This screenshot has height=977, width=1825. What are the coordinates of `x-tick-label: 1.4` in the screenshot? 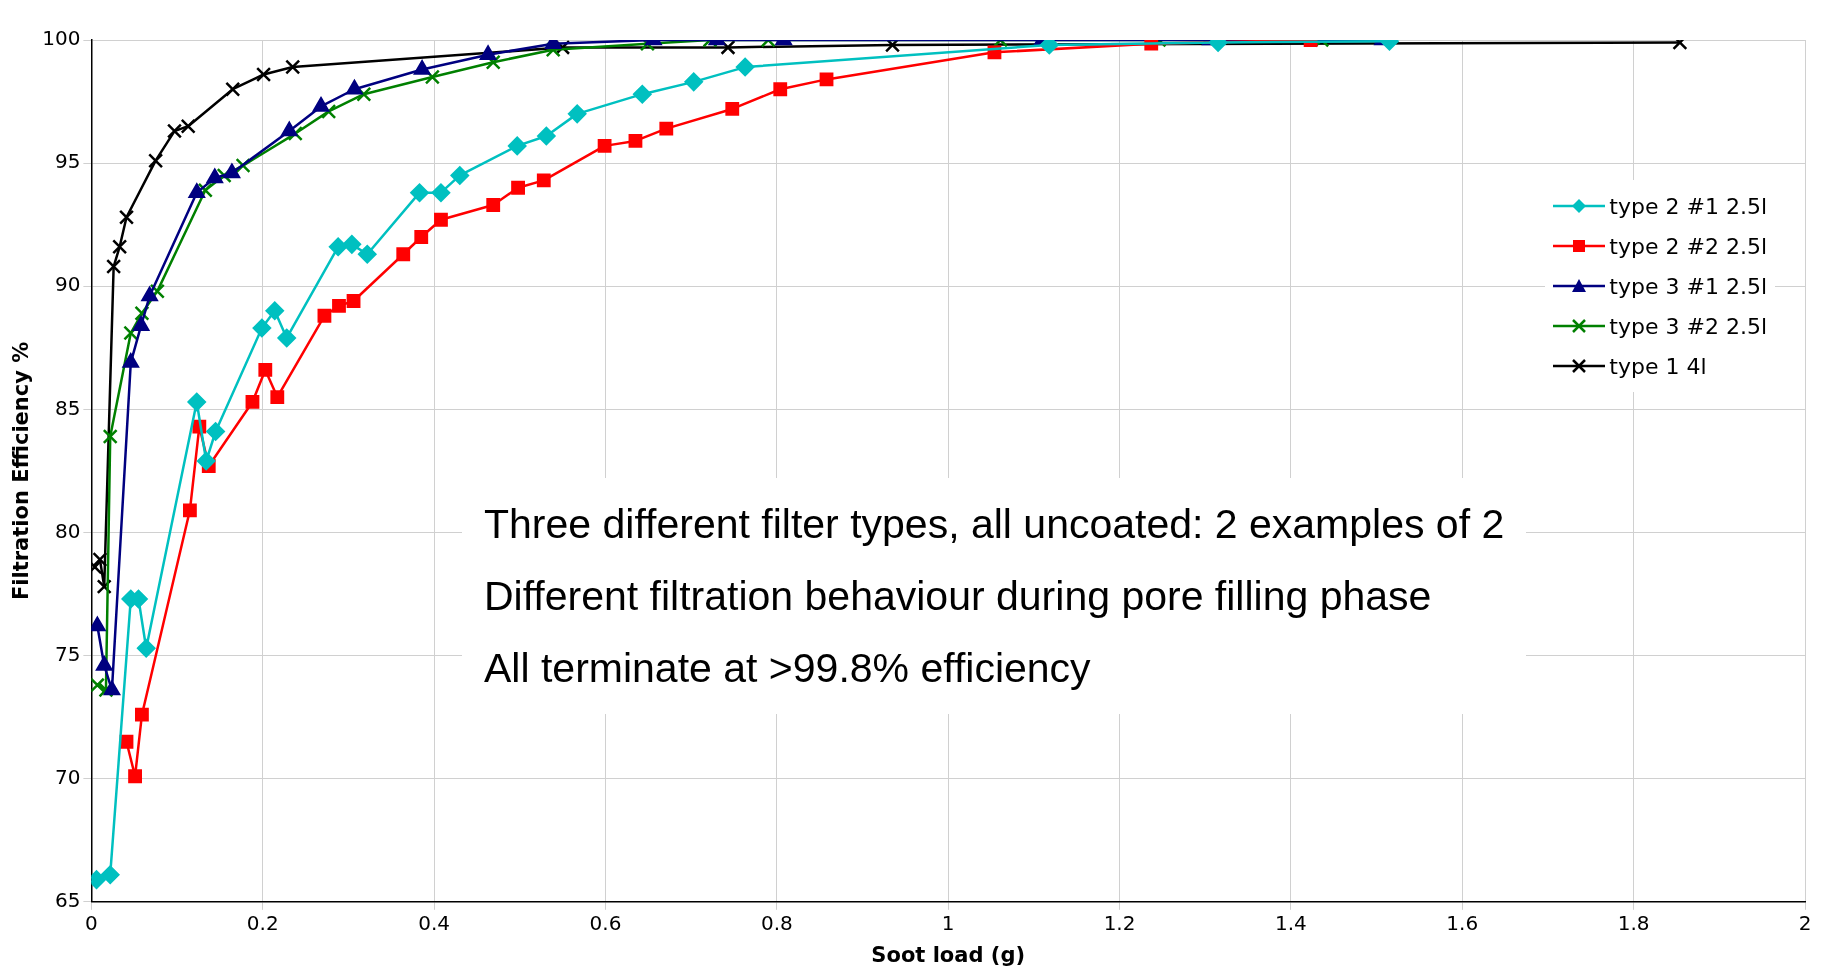 It's located at (1291, 923).